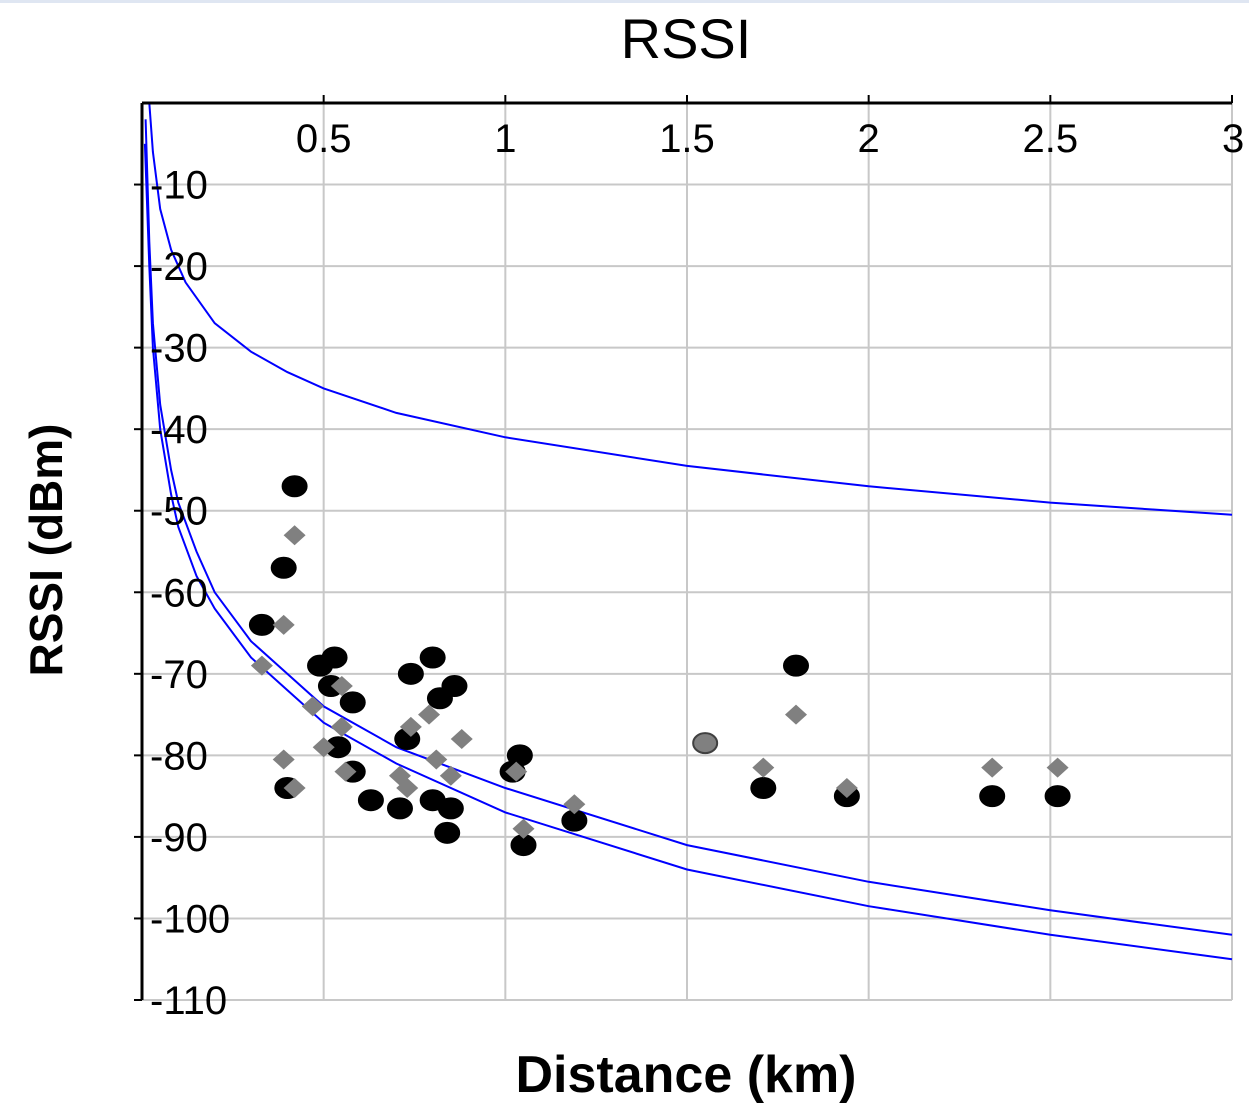  Describe the element at coordinates (190, 919) in the screenshot. I see `y-tick-label: -100` at that location.